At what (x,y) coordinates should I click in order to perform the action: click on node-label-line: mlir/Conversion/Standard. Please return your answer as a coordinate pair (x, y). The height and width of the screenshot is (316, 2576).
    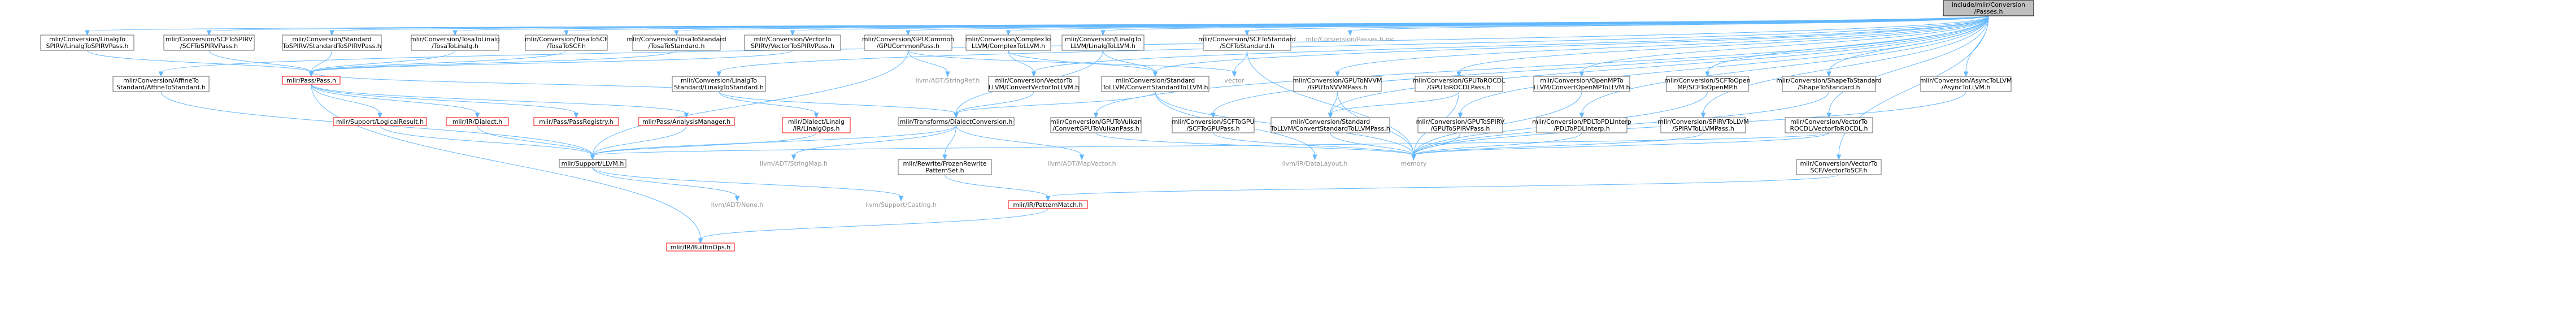
    Looking at the image, I should click on (1155, 81).